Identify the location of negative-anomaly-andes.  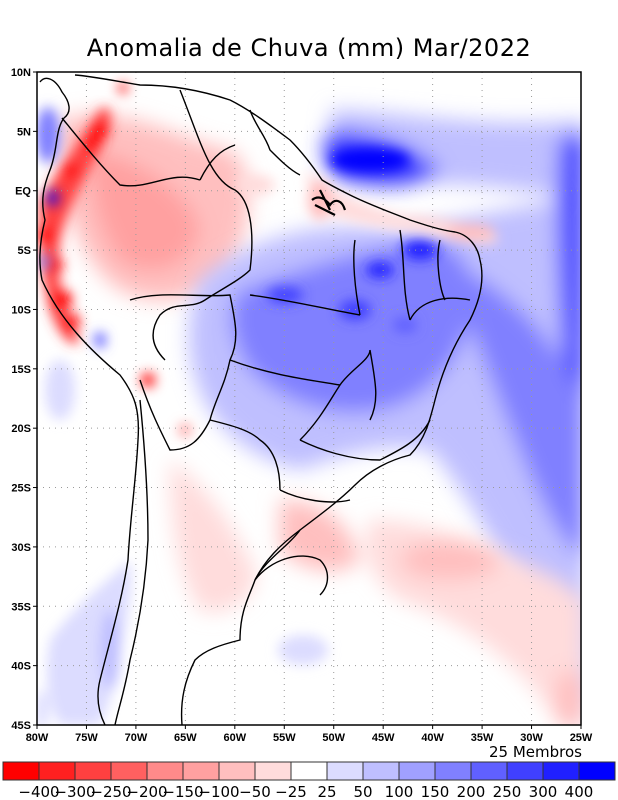
(114, 259).